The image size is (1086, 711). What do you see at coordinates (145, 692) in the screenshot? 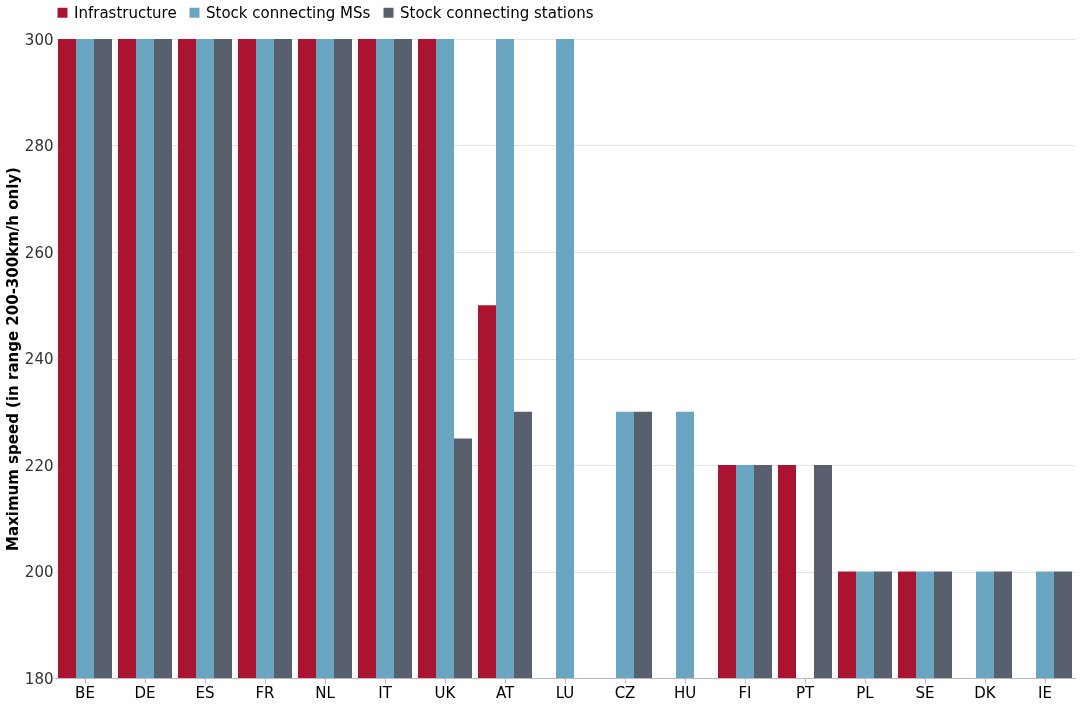
I see `x-tick-label: DE` at bounding box center [145, 692].